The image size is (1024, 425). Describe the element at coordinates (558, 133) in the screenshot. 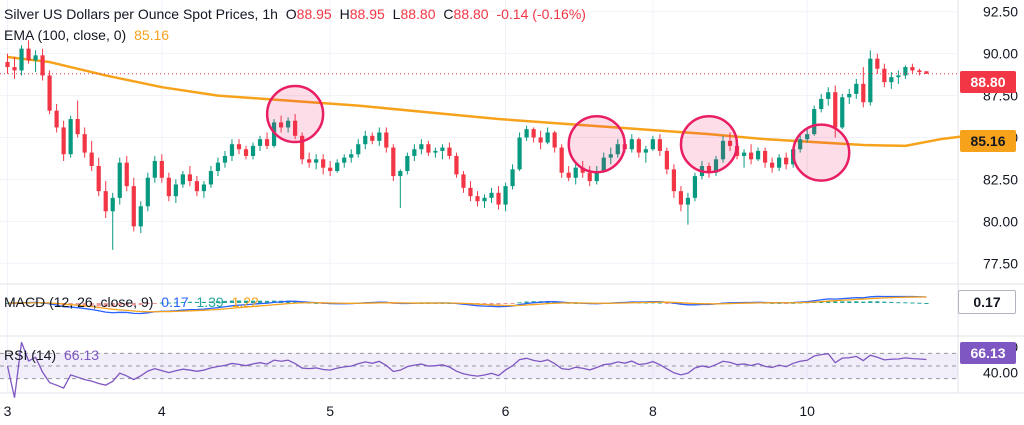

I see `highlight-circles` at that location.